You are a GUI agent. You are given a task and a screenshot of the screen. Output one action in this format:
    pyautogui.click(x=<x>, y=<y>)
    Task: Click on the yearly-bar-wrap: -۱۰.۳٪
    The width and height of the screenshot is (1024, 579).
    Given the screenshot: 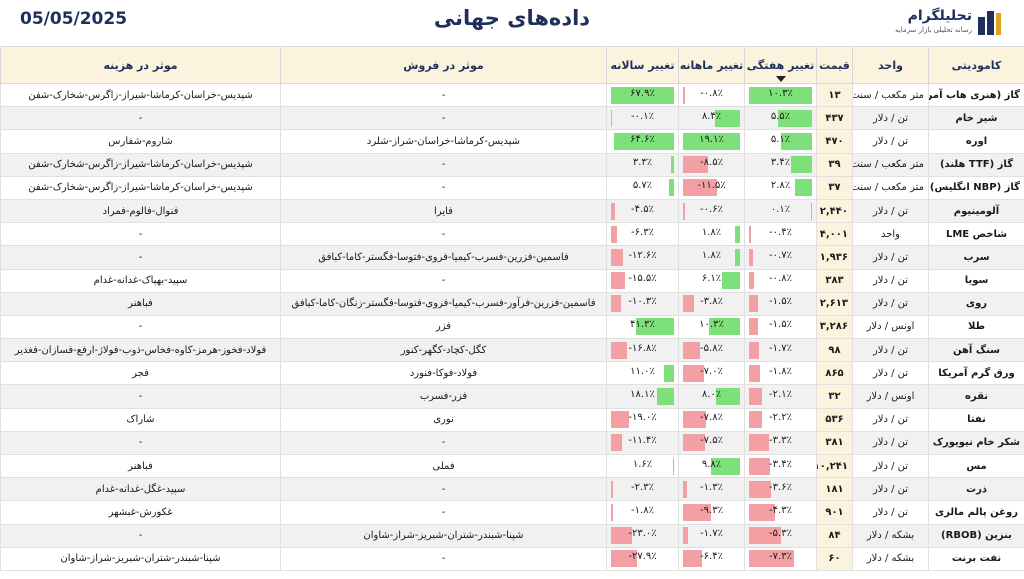 What is the action you would take?
    pyautogui.click(x=642, y=303)
    